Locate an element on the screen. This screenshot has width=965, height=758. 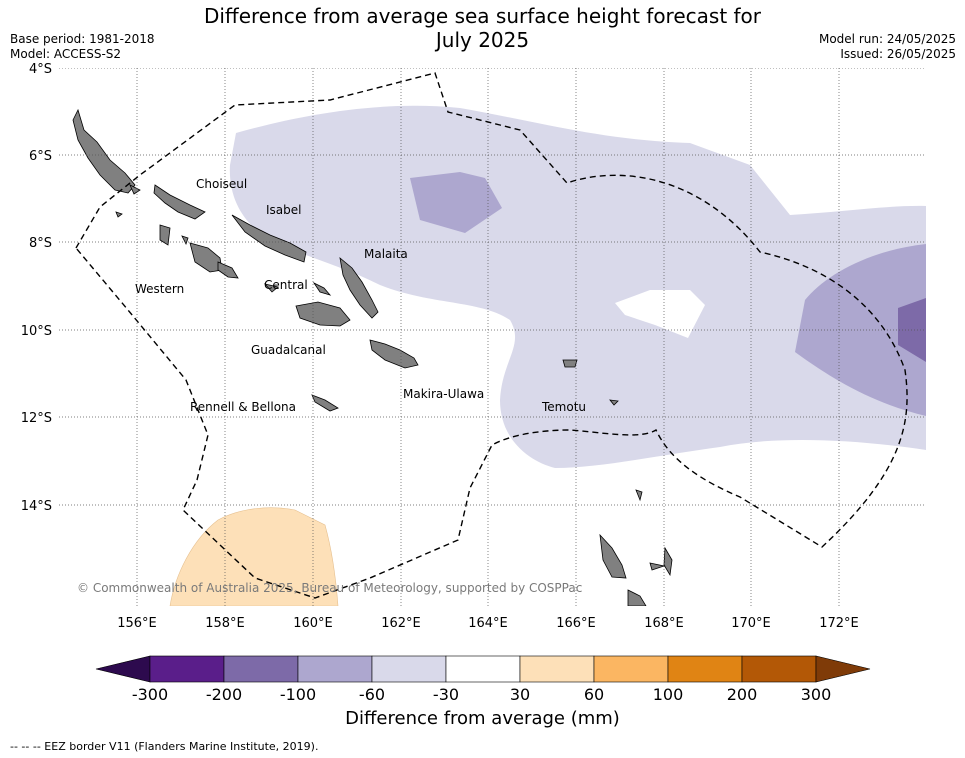
model-run: Model run: 24/05/2025 is located at coordinates (887, 39).